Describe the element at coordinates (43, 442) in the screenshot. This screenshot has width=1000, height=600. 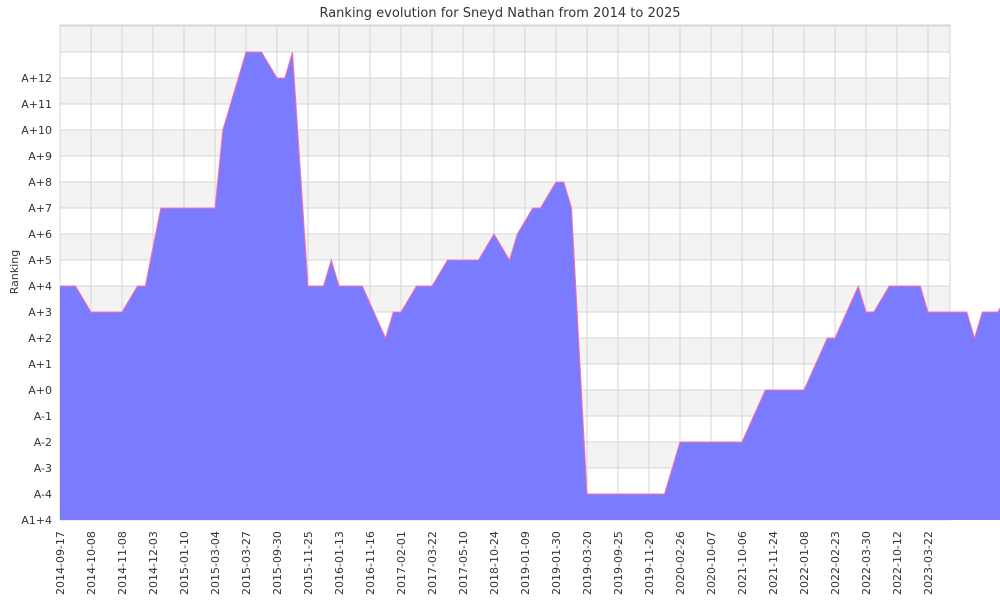
I see `y-tick-label: A-2` at that location.